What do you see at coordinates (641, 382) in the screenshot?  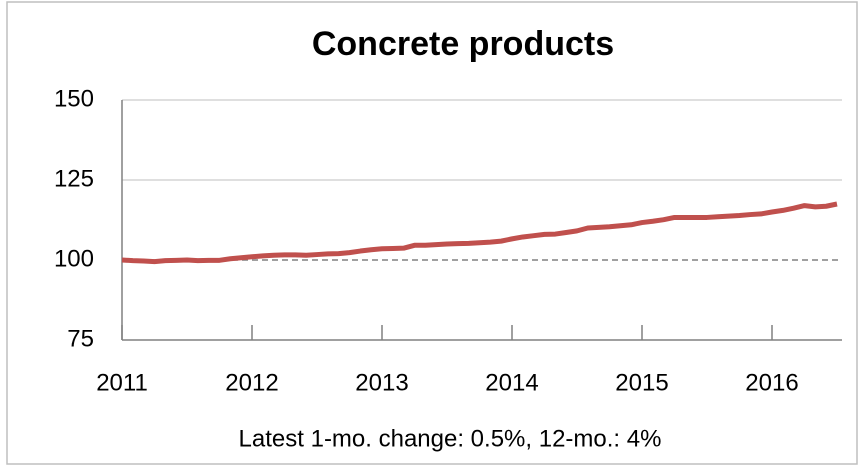 I see `x-tick-label: 2015` at bounding box center [641, 382].